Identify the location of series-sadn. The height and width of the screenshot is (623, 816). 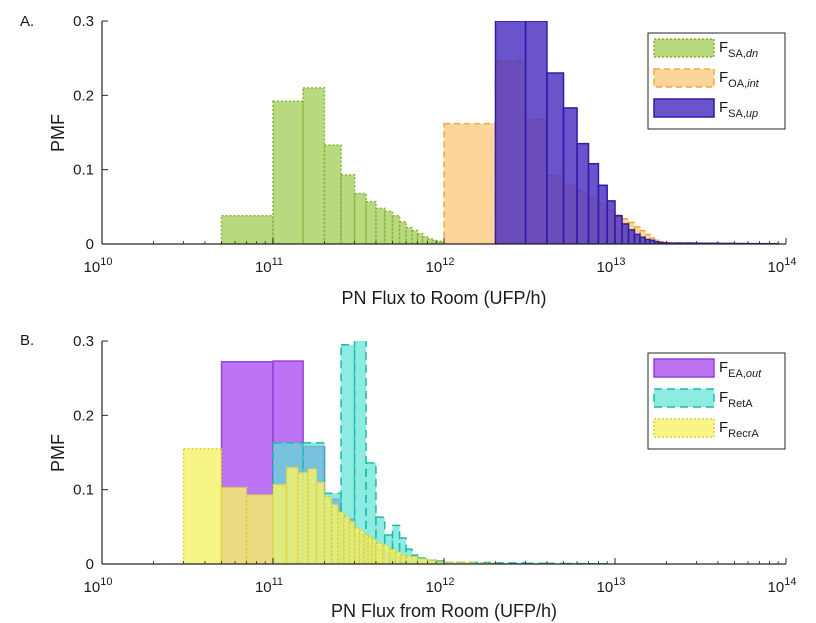
(332, 165).